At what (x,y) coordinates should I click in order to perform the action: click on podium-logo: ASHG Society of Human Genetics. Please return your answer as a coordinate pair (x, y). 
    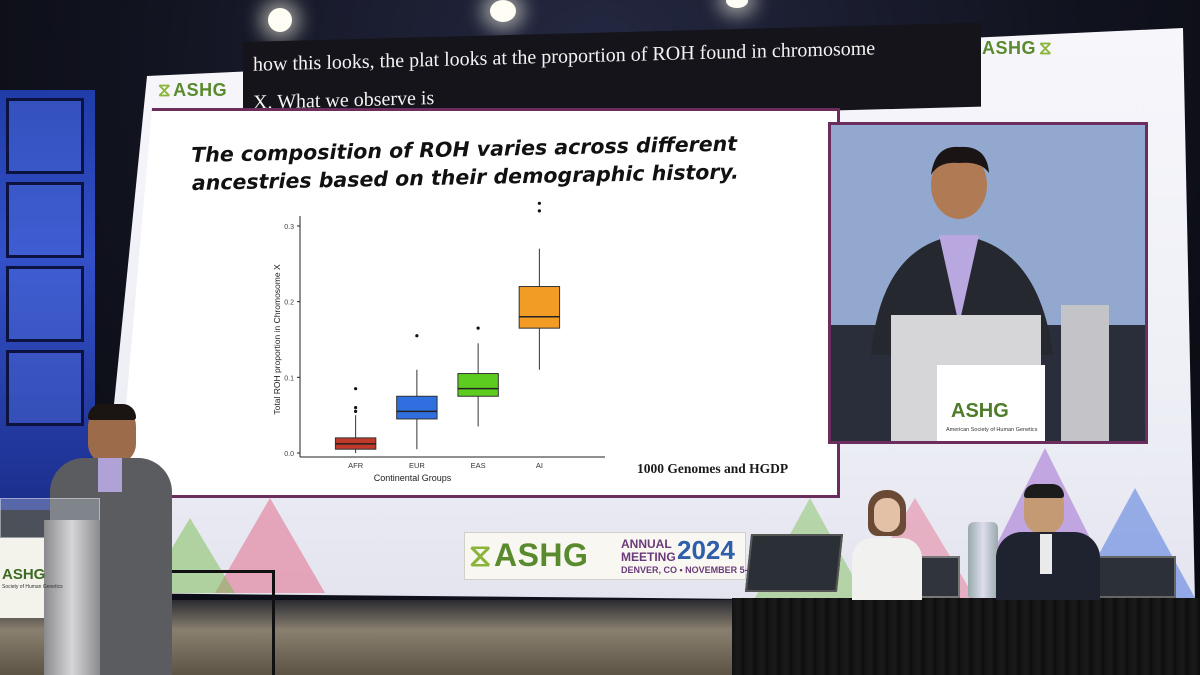
    Looking at the image, I should click on (31, 586).